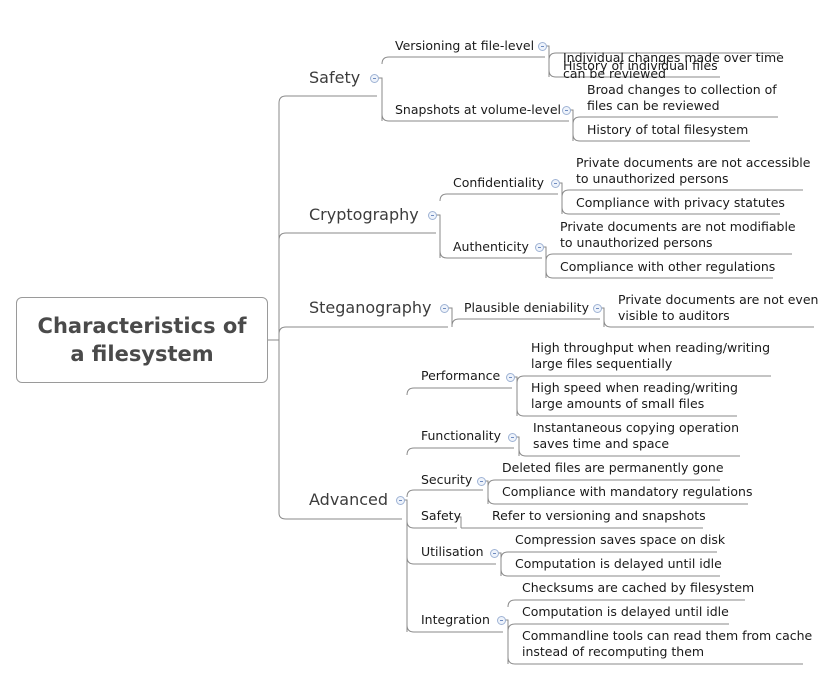 The width and height of the screenshot is (831, 680). Describe the element at coordinates (498, 182) in the screenshot. I see `subtopic-confidentiality: Confidentiality` at that location.